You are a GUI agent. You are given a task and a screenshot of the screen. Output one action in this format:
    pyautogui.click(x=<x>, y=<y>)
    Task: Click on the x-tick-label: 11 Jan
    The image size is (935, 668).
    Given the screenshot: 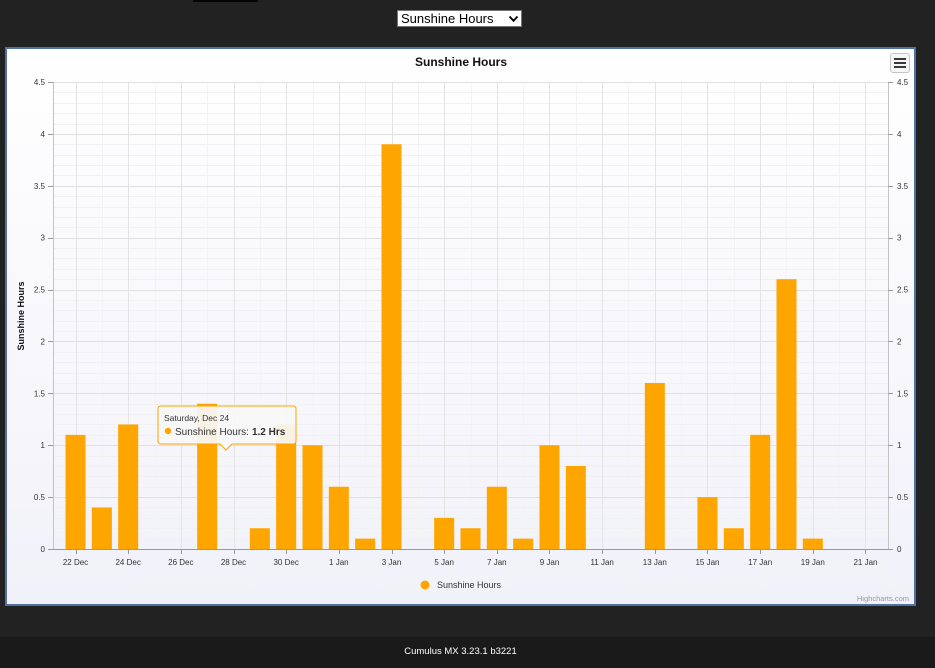 What is the action you would take?
    pyautogui.click(x=601, y=562)
    